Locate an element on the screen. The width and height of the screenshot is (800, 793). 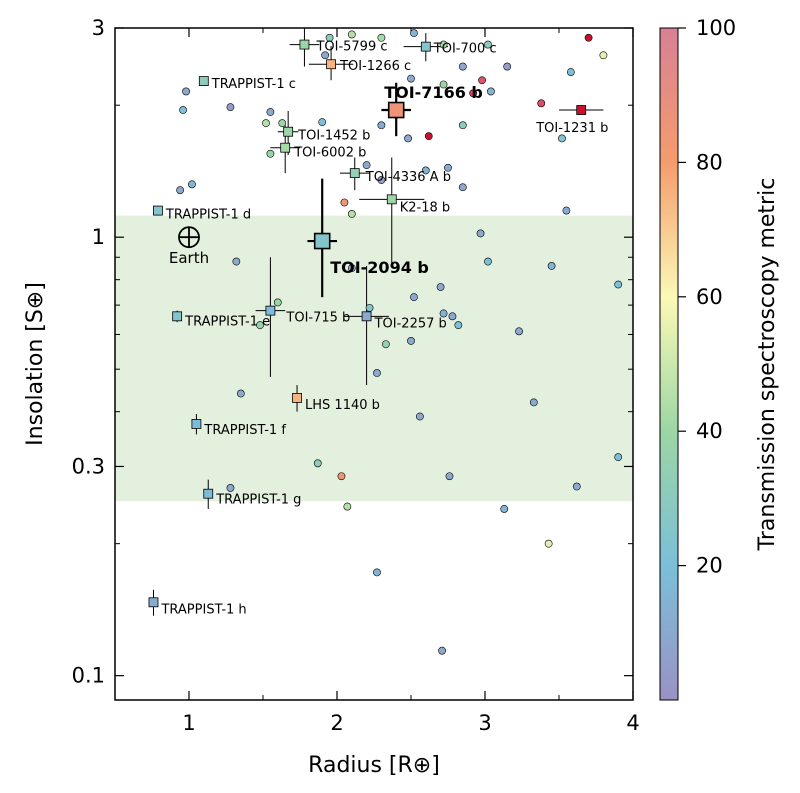
planet-label: TRAPPIST-1 h is located at coordinates (203, 609).